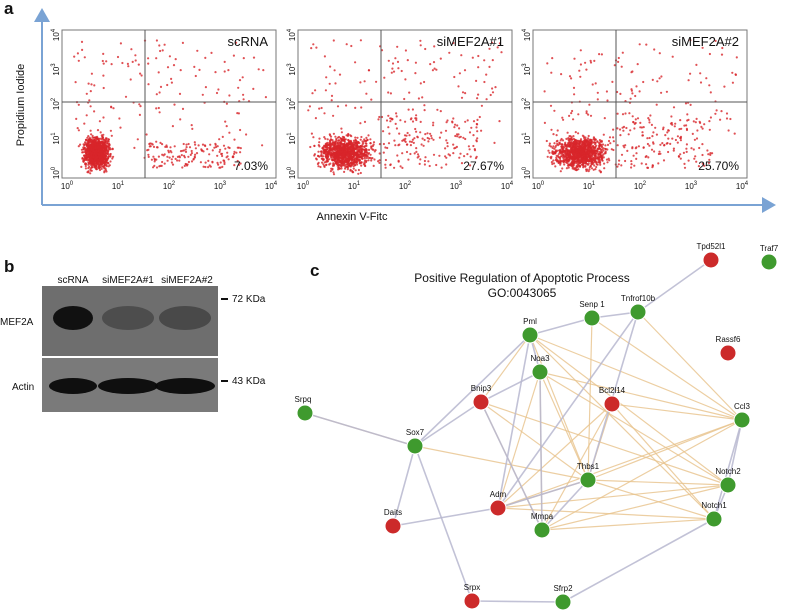  I want to click on tick-exp: 1, so click(525, 134).